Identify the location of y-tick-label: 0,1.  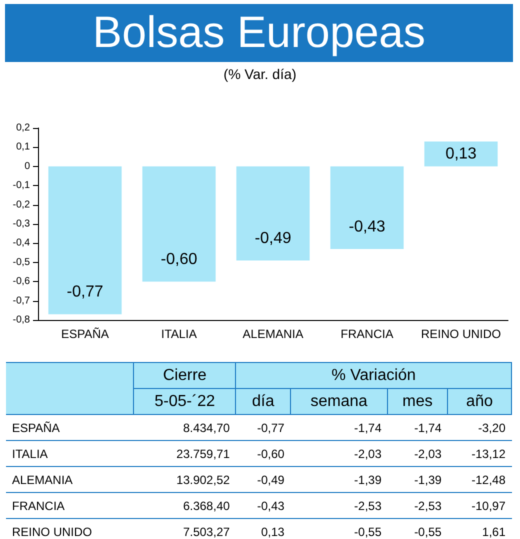
(23, 147).